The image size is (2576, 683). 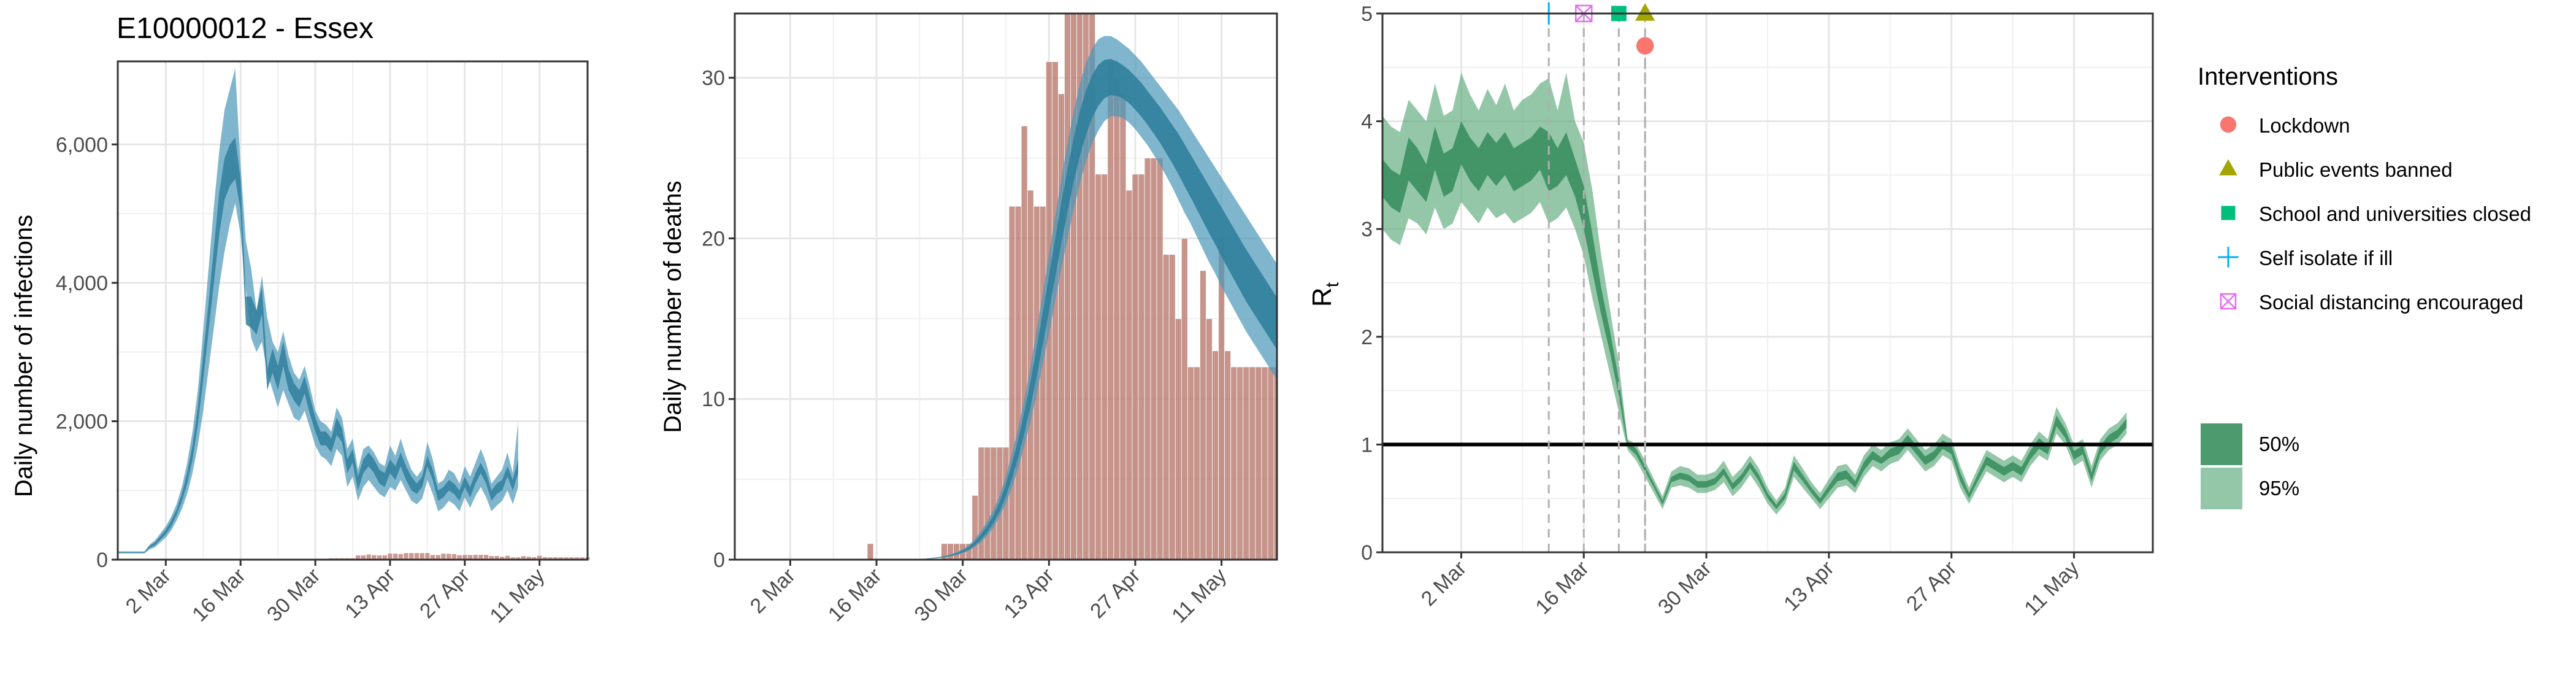 What do you see at coordinates (2356, 170) in the screenshot?
I see `legend-item-label: Public events banned` at bounding box center [2356, 170].